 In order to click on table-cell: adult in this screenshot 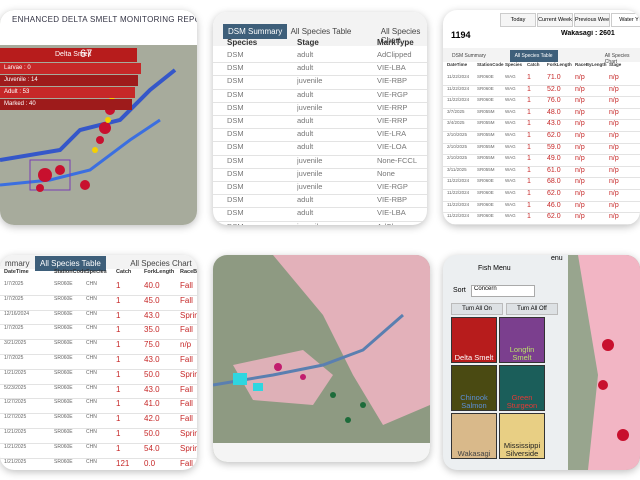, I will do `click(305, 94)`.